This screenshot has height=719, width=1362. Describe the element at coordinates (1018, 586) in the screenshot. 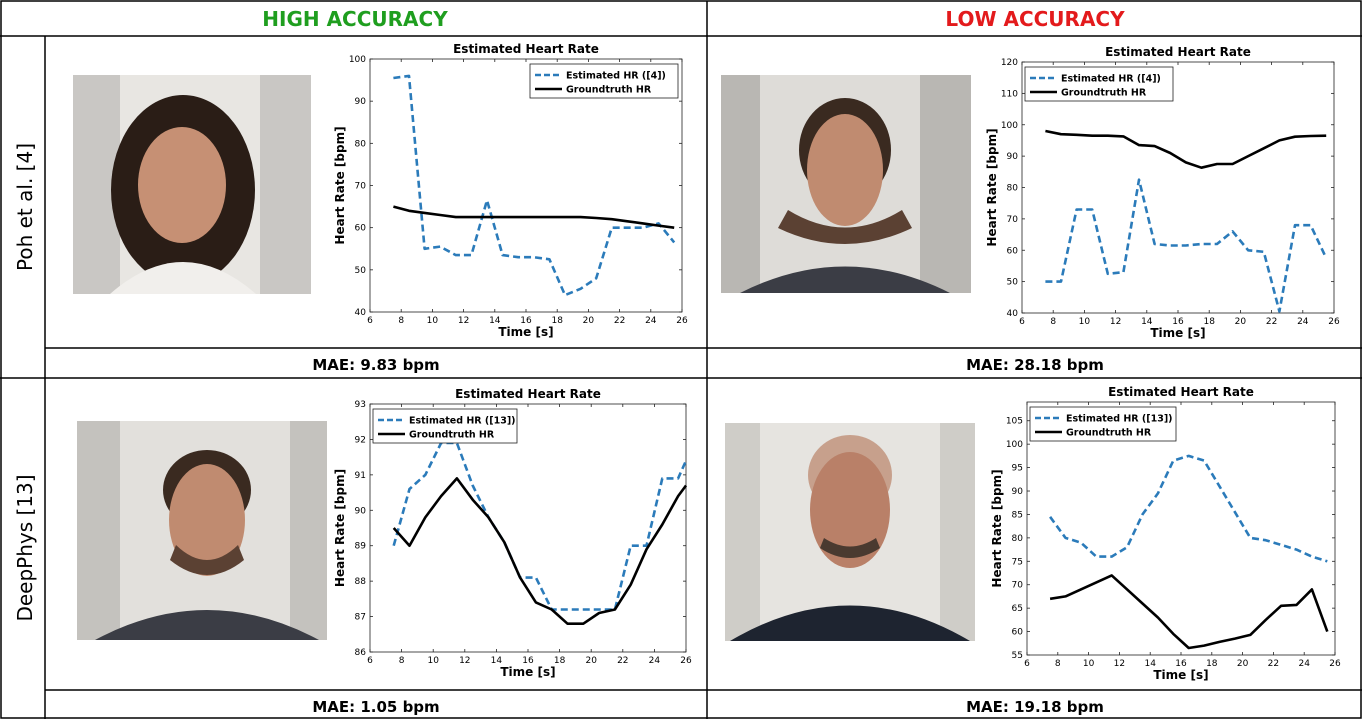

I see `y-tick-label: 70` at that location.